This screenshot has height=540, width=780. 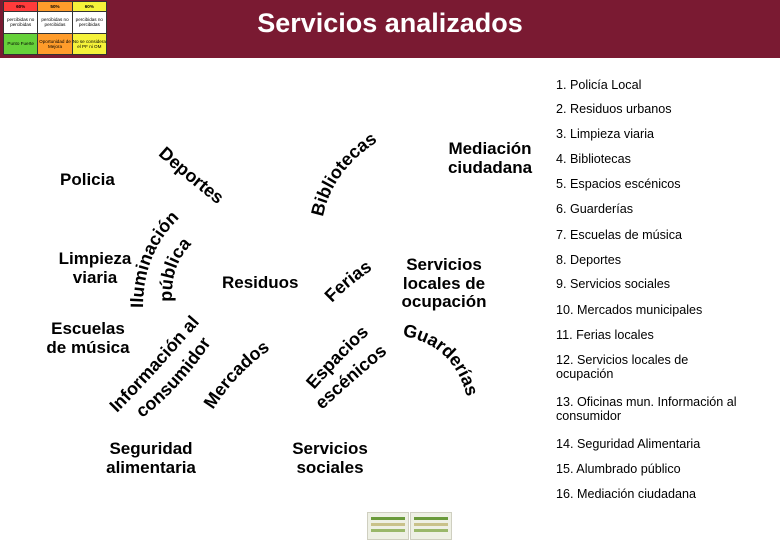 What do you see at coordinates (151, 448) in the screenshot?
I see `label-seguridad-line-1: Seguridad` at bounding box center [151, 448].